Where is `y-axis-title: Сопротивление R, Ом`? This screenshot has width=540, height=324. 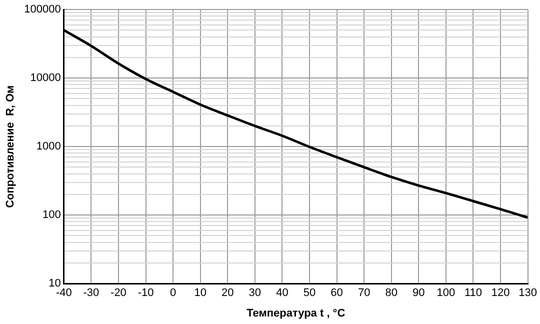 y-axis-title: Сопротивление R, Ом is located at coordinates (10, 146).